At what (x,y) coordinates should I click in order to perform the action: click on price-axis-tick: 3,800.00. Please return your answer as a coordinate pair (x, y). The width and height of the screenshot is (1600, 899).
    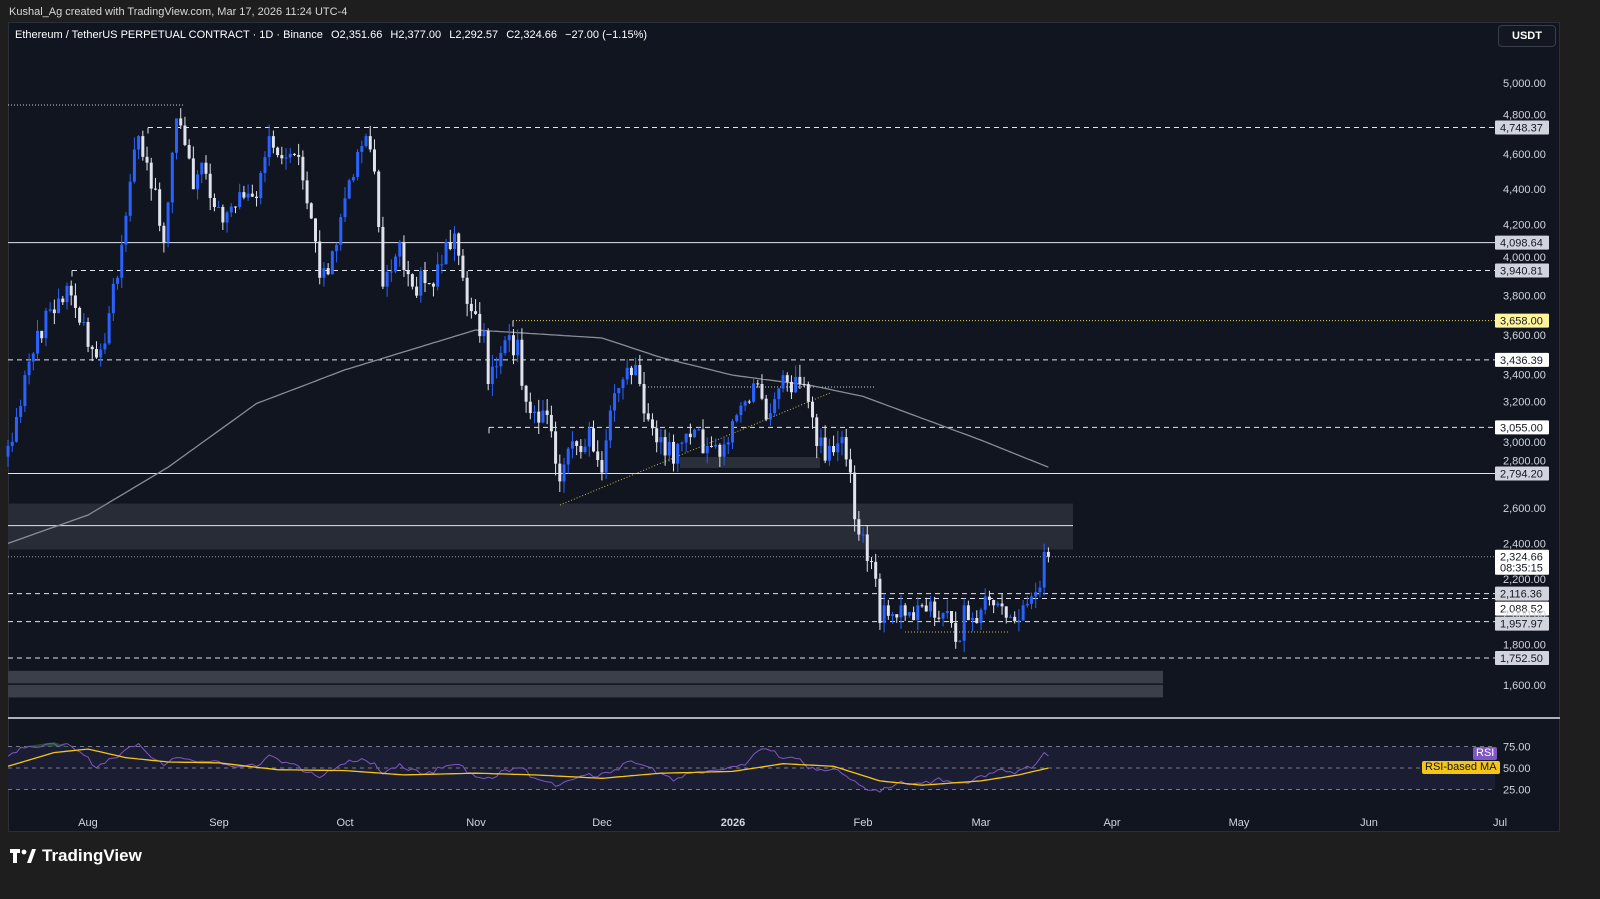
    Looking at the image, I should click on (1524, 296).